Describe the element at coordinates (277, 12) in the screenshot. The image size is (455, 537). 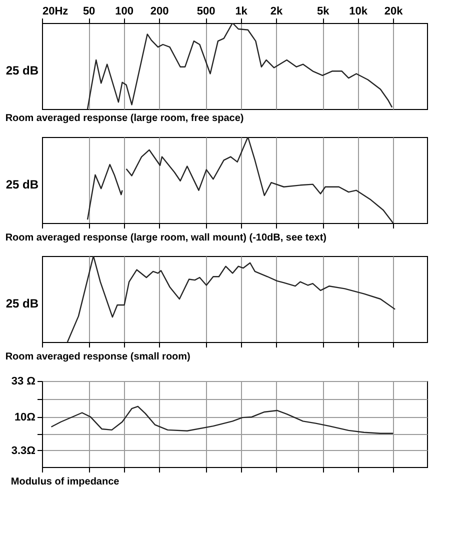
I see `x-tick-label: 2k` at that location.